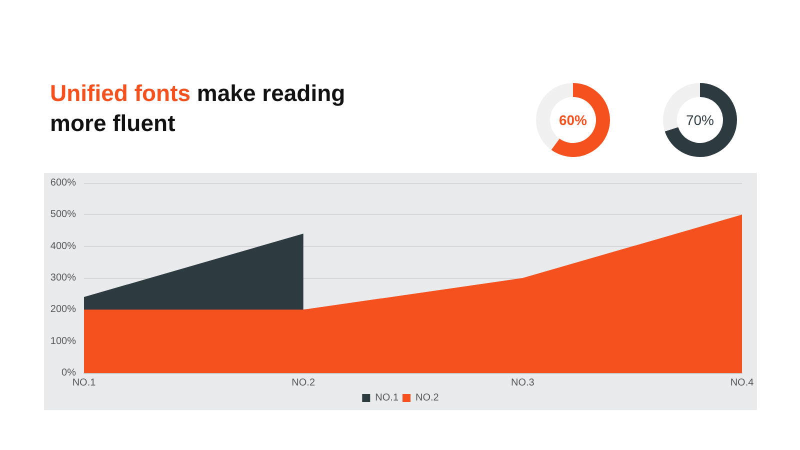  I want to click on x-tick-label: NO.3, so click(522, 383).